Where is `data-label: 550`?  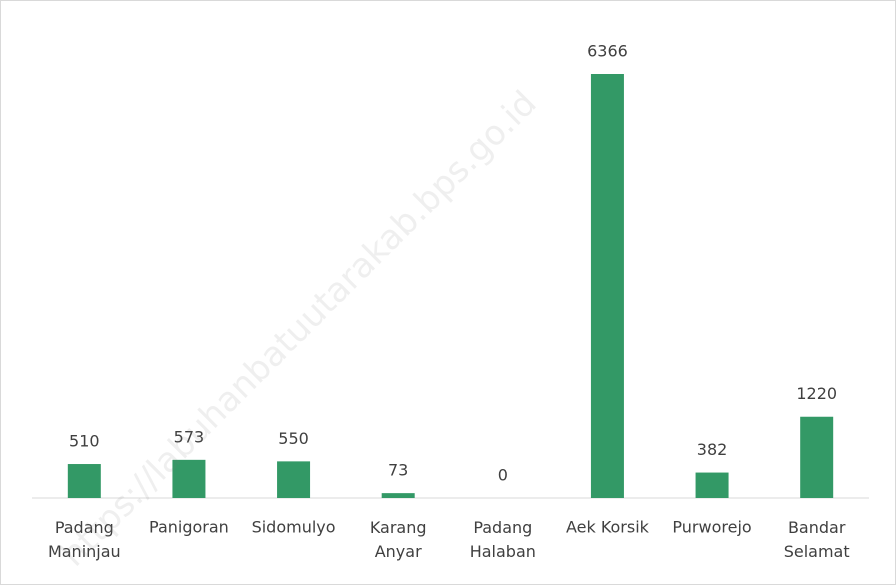
data-label: 550 is located at coordinates (293, 438).